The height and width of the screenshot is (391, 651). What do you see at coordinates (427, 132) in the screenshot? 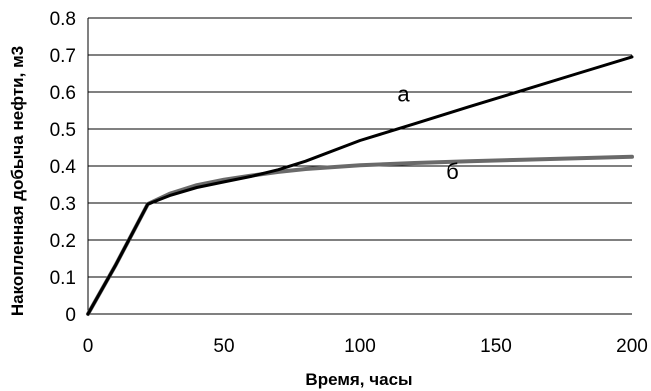
I see `annotations: аб` at bounding box center [427, 132].